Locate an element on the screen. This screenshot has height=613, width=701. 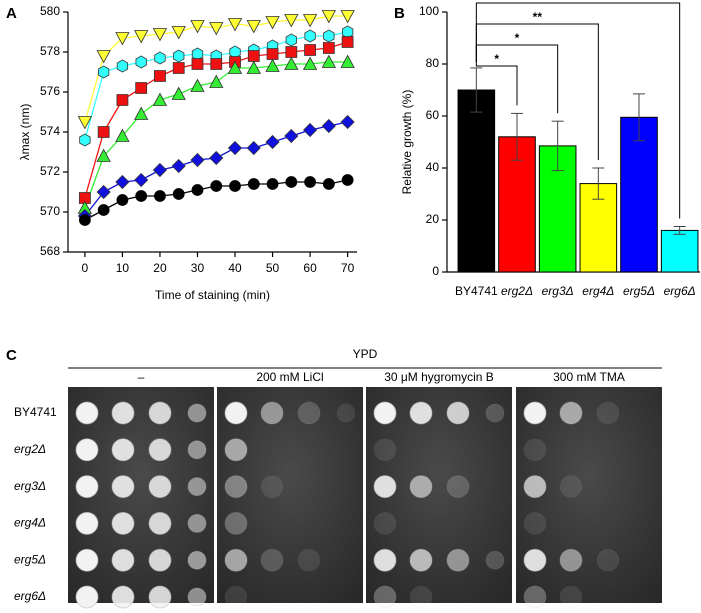
x-tick-label: 0 is located at coordinates (85, 268).